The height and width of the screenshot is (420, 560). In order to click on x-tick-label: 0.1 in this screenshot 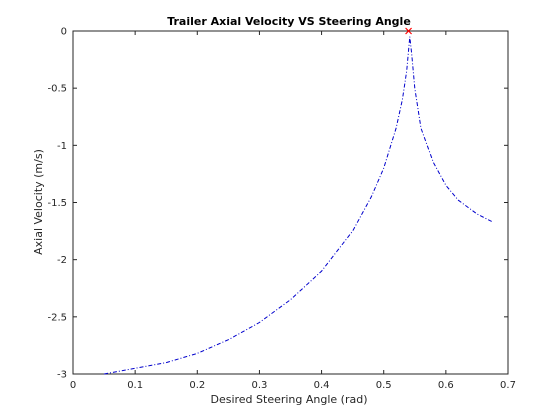, I will do `click(135, 385)`.